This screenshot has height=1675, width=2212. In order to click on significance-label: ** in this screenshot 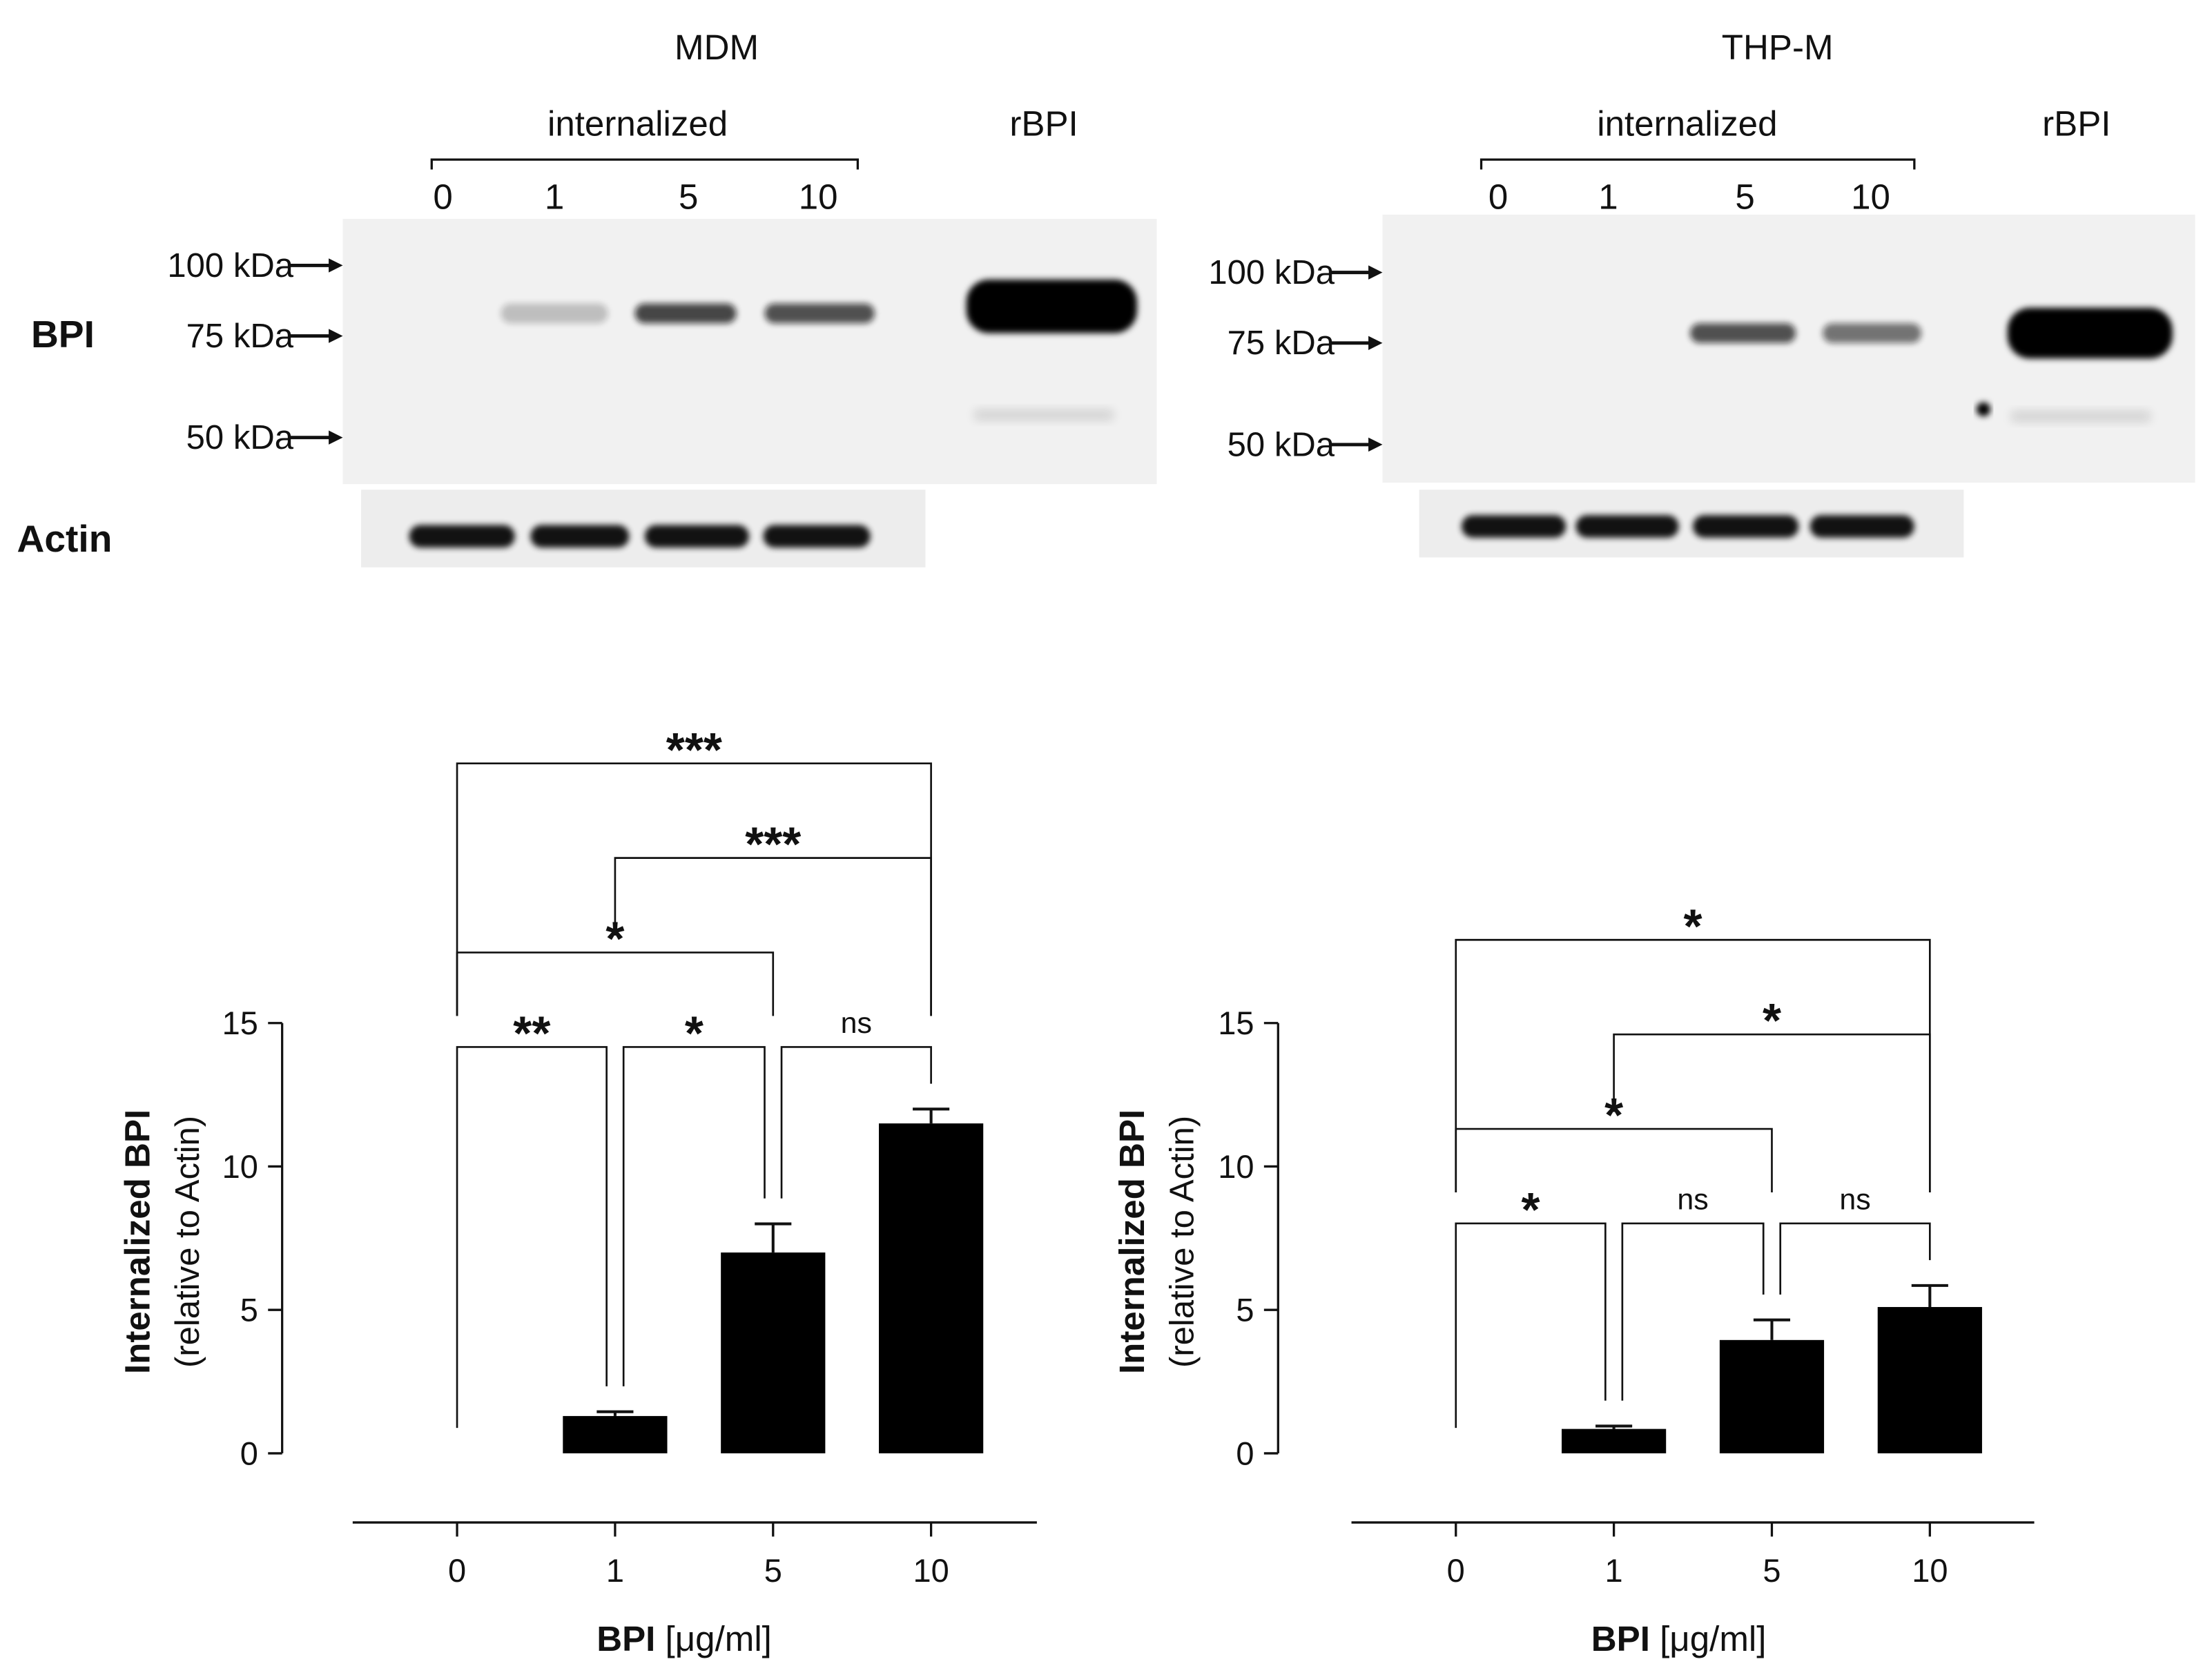, I will do `click(531, 1034)`.